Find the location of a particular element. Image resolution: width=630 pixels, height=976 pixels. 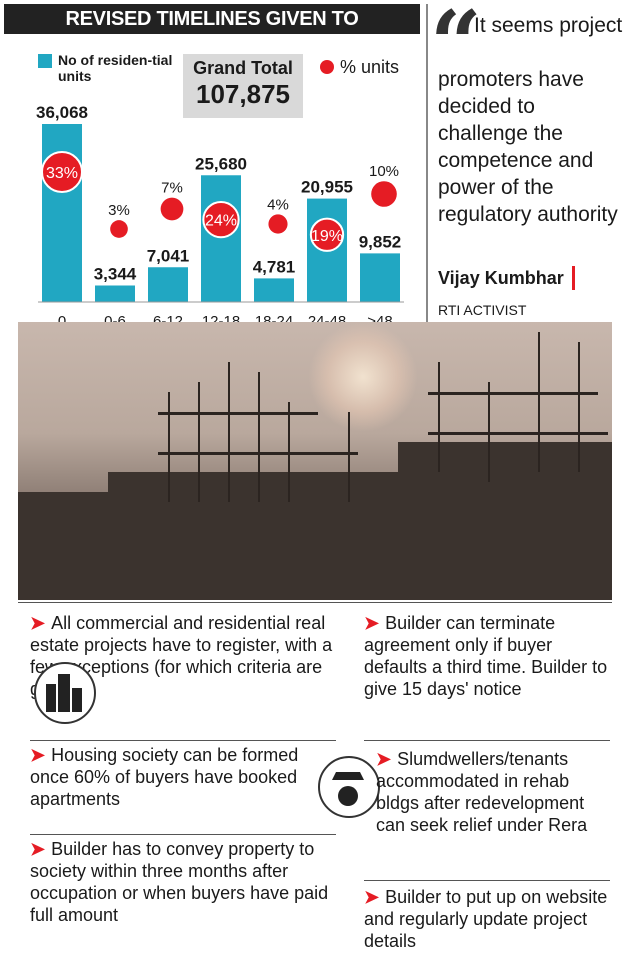

grand-total-box: Grand Total 107,875 is located at coordinates (243, 86).